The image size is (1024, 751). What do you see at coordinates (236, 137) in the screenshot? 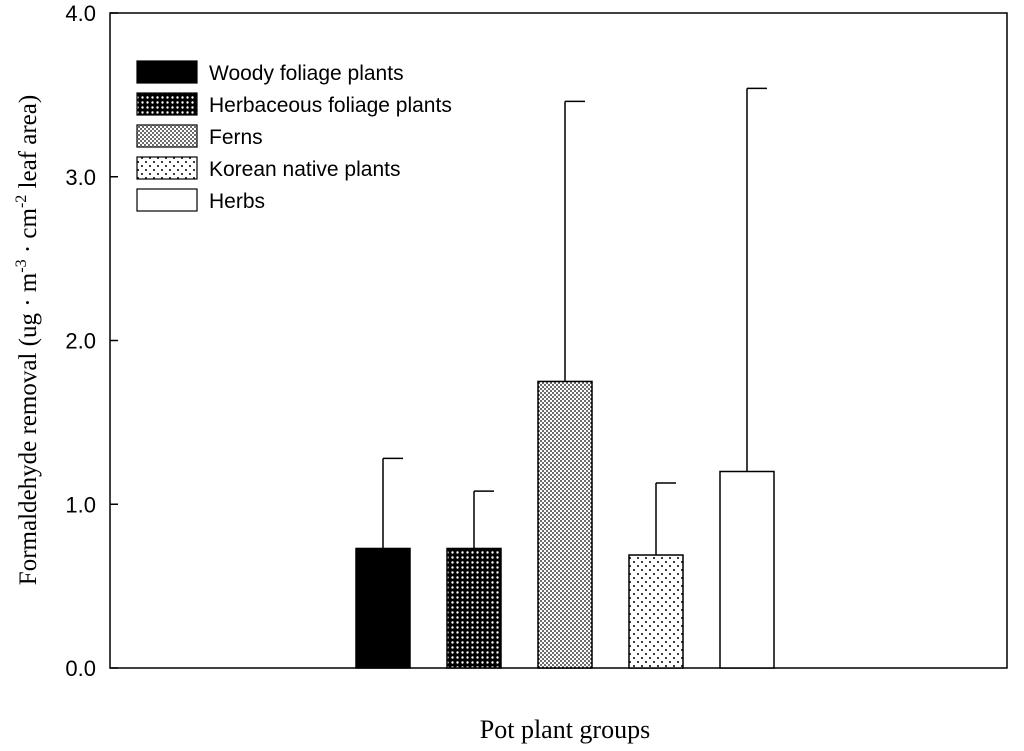
I see `legend-label: Ferns` at bounding box center [236, 137].